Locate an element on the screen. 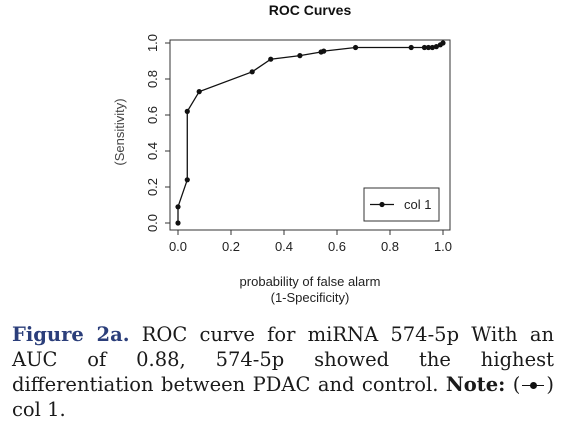 The width and height of the screenshot is (585, 431). figure-label: Figure 2a. is located at coordinates (71, 334).